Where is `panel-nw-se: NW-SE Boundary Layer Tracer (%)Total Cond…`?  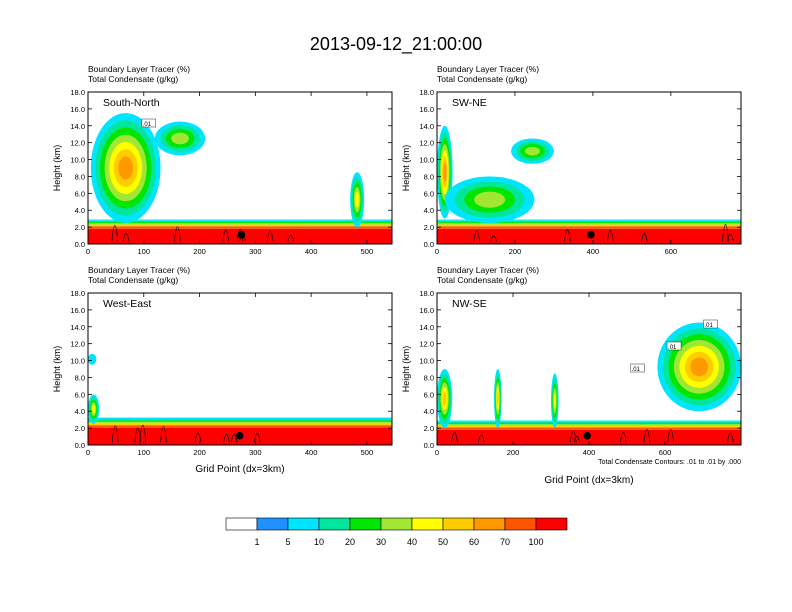
panel-nw-se: NW-SE Boundary Layer Tracer (%)Total Cond… is located at coordinates (571, 361).